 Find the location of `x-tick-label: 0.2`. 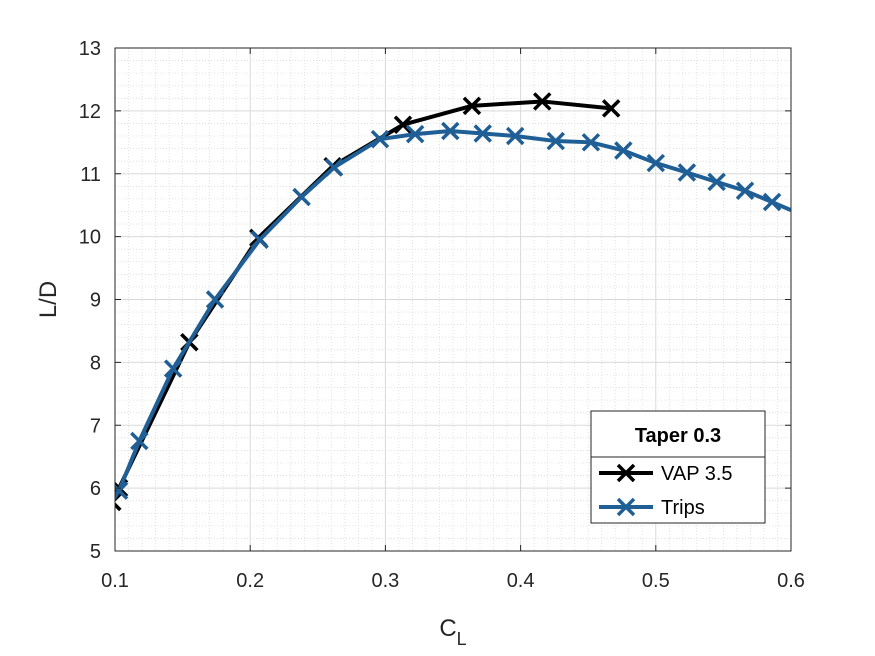

x-tick-label: 0.2 is located at coordinates (250, 581).